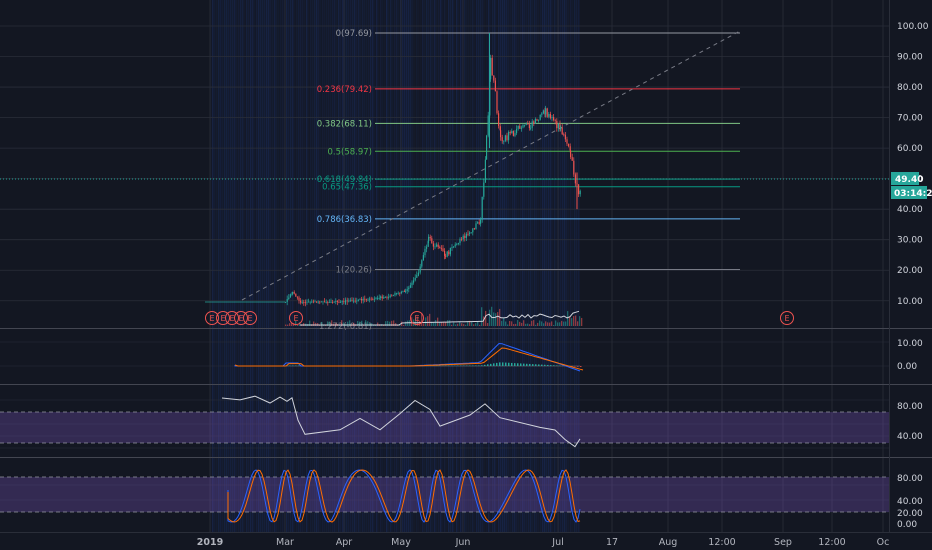  I want to click on stoch-d-line, so click(404, 496).